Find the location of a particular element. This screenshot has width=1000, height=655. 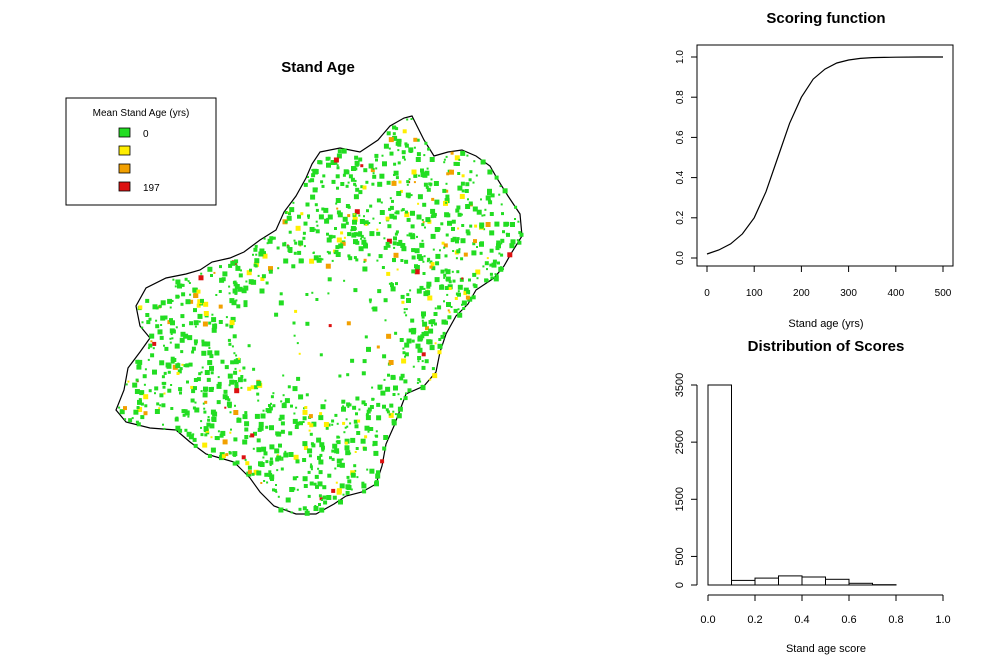

legend-label: 197 is located at coordinates (151, 188).